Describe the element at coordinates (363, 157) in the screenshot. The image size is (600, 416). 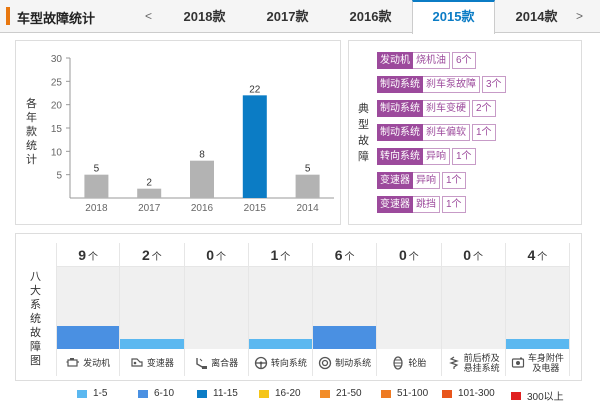
I see `faults-side-label-char: 障` at that location.